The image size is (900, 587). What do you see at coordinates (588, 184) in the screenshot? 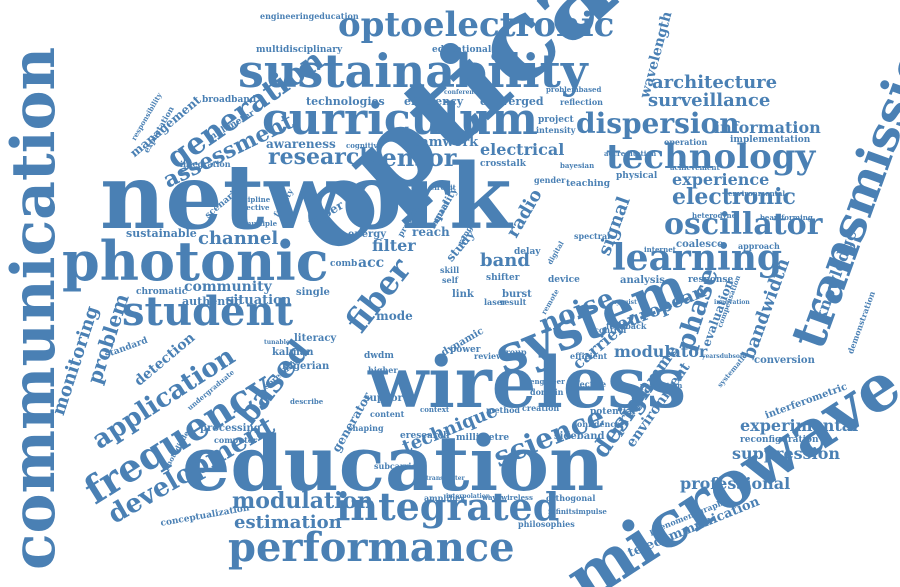
I see `word-teaching: teaching` at bounding box center [588, 184].